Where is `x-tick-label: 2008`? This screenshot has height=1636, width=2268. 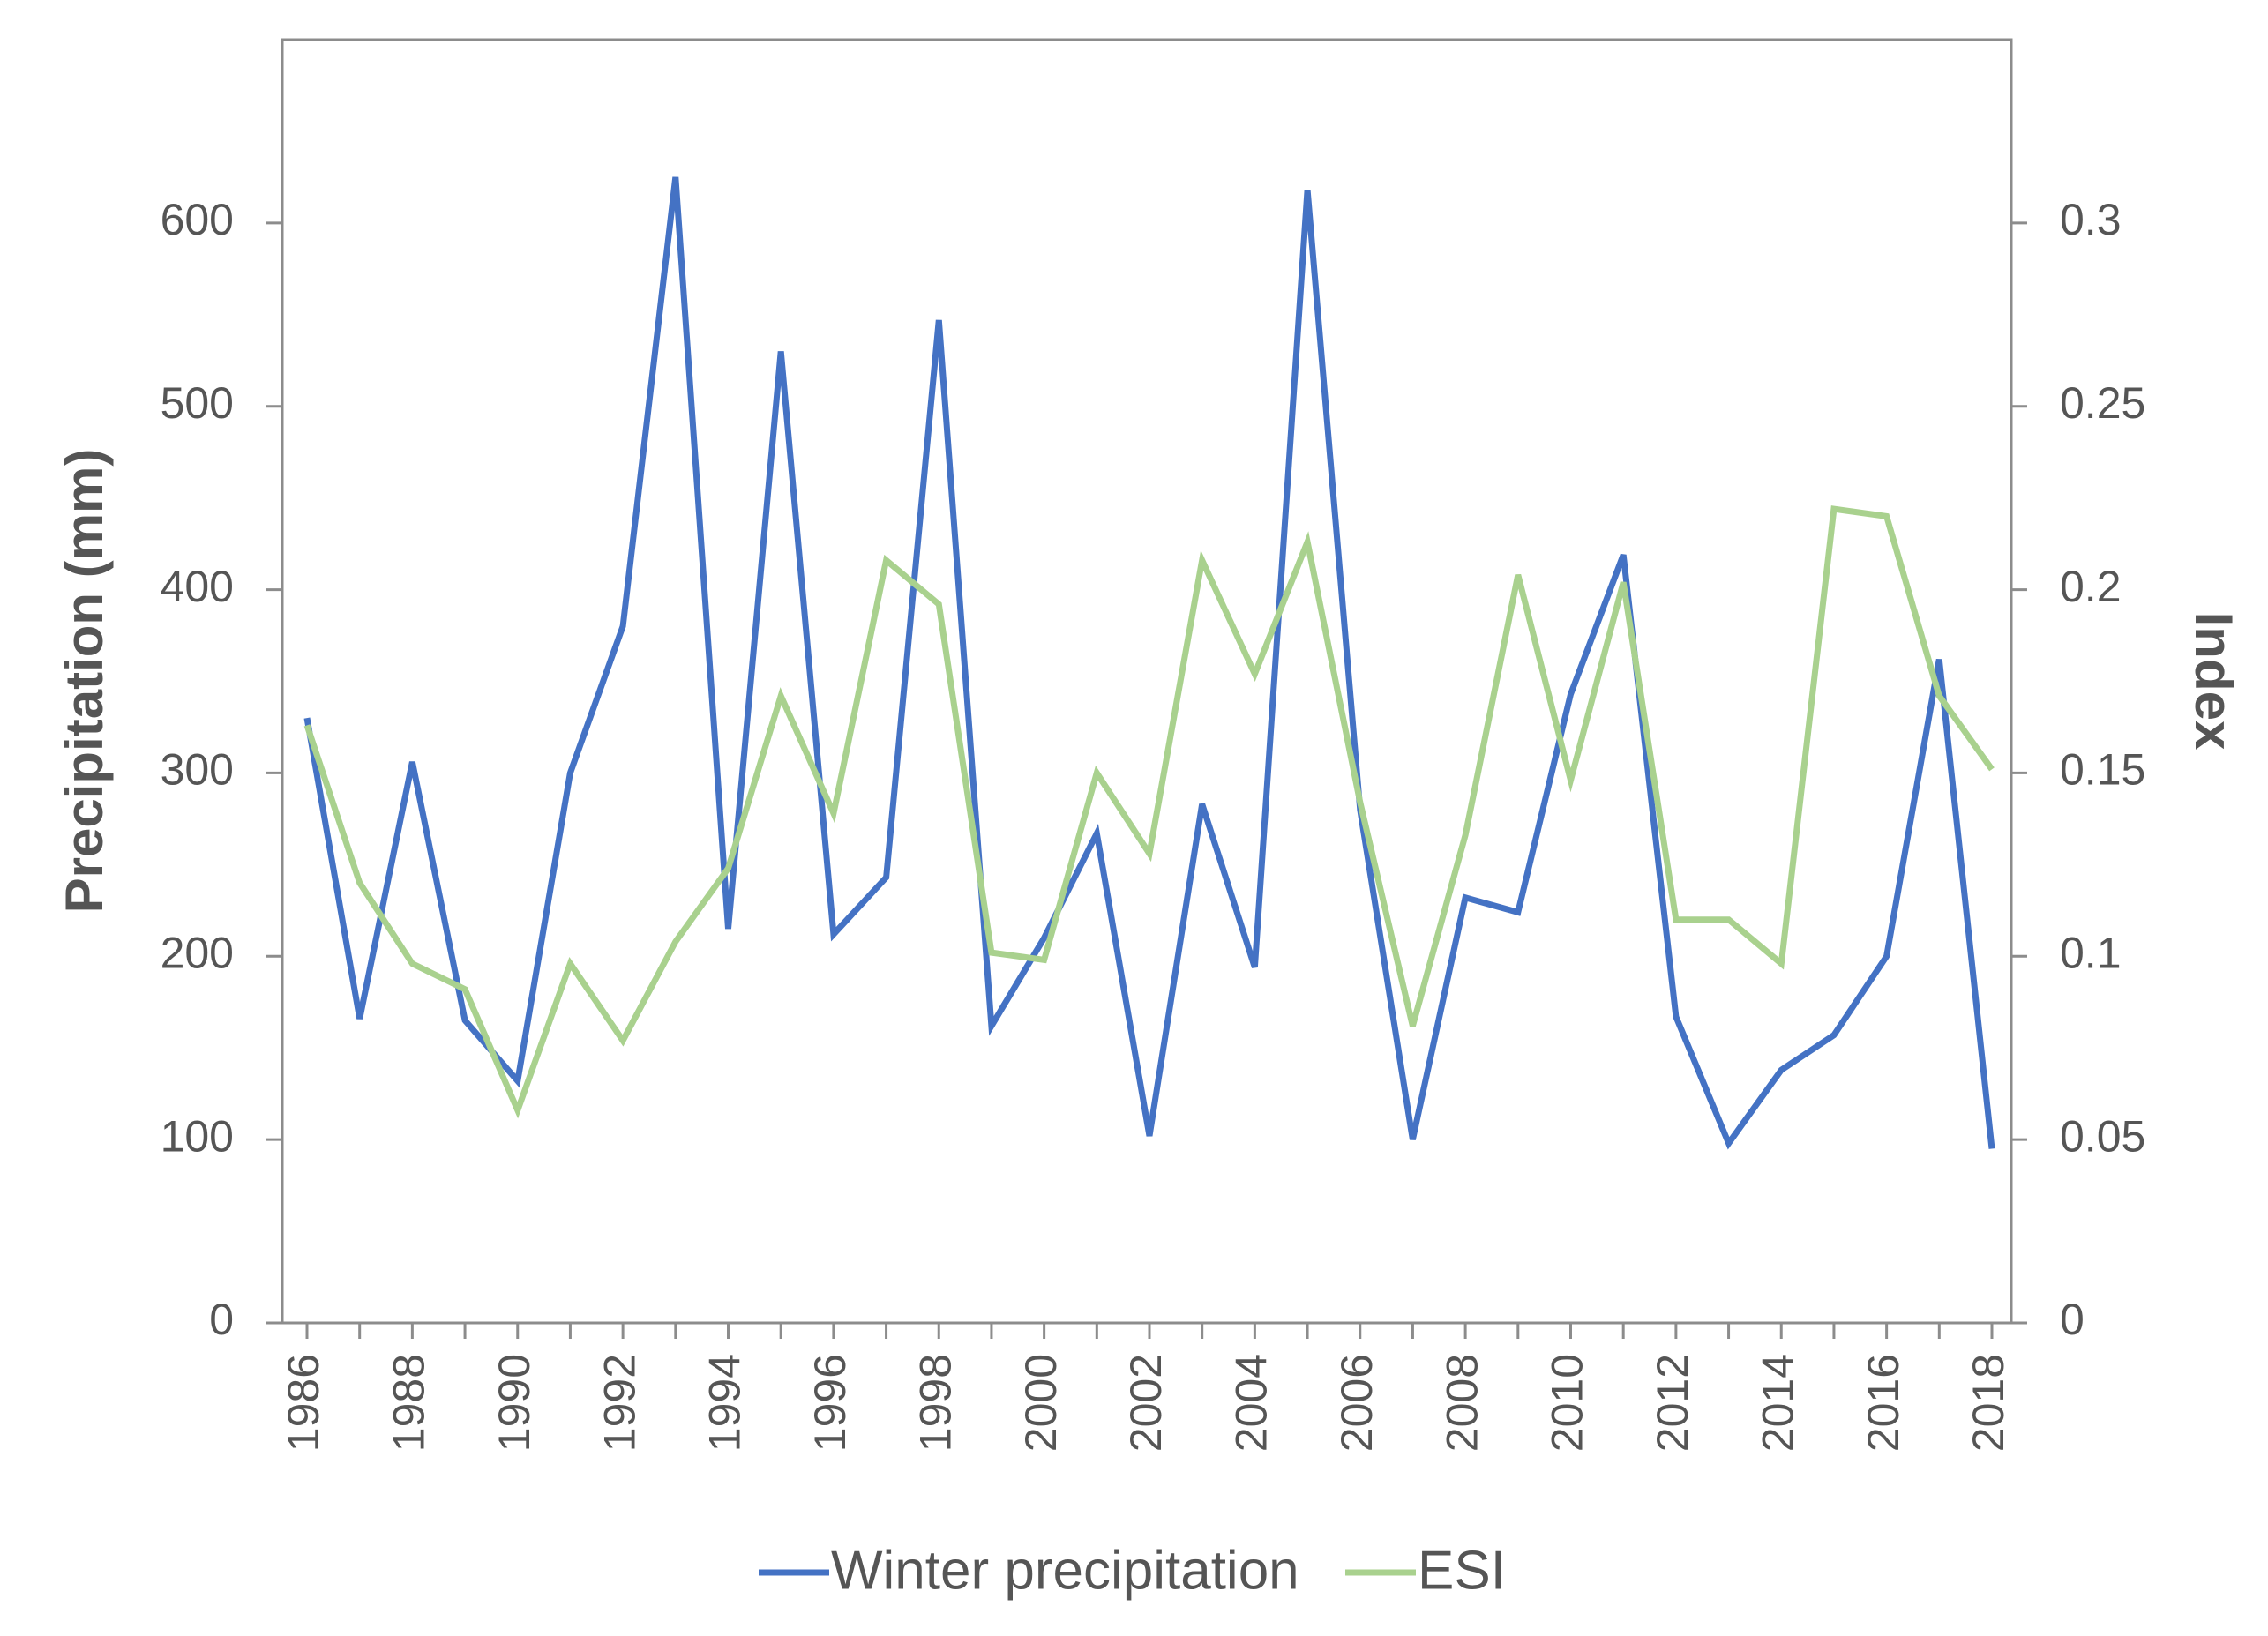 x-tick-label: 2008 is located at coordinates (1461, 1403).